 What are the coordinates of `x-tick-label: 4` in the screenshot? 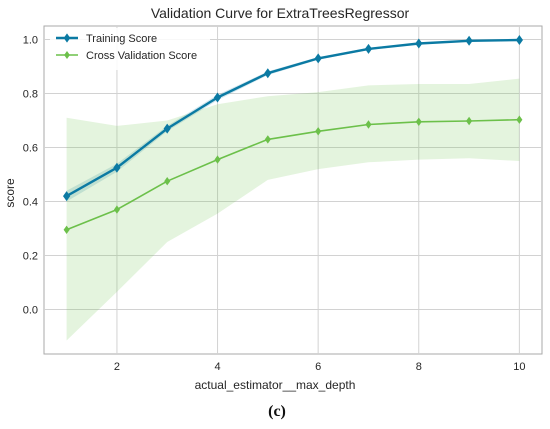 It's located at (217, 367).